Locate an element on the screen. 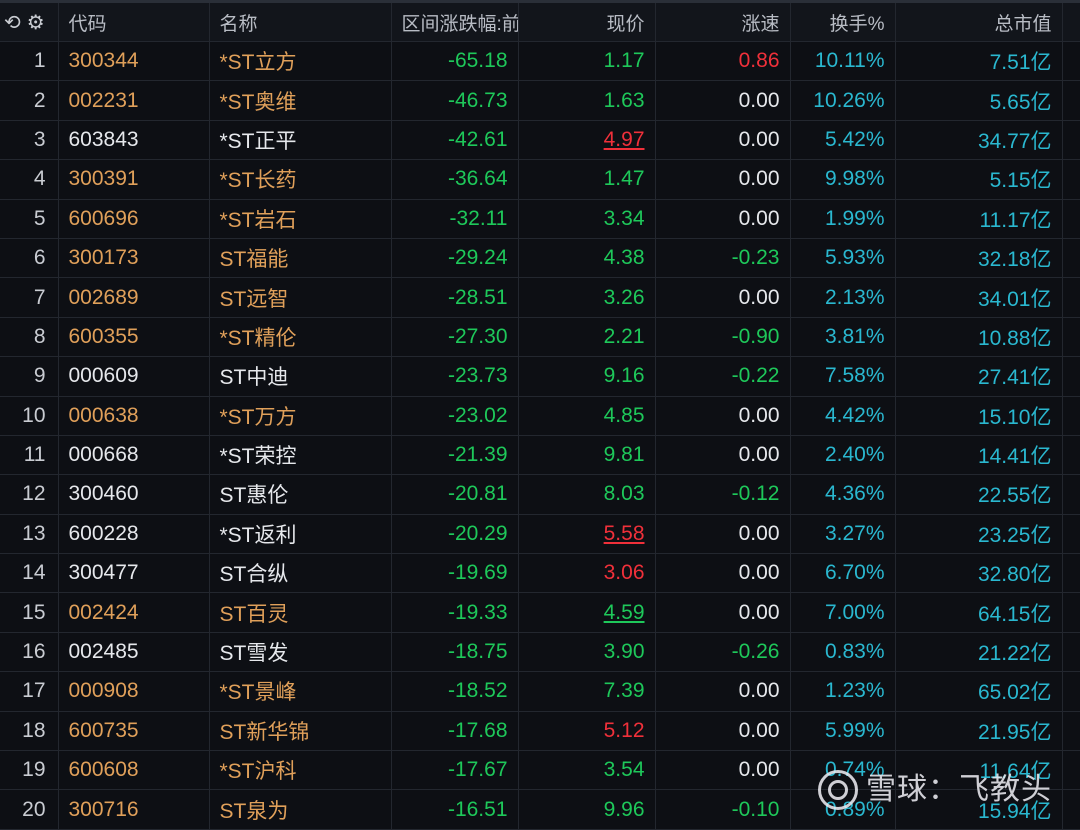 This screenshot has width=1080, height=830. table-row: 8 600355 *ST精伦 -27.30 2.21 -0.90 3.81% 10.88亿 is located at coordinates (540, 337).